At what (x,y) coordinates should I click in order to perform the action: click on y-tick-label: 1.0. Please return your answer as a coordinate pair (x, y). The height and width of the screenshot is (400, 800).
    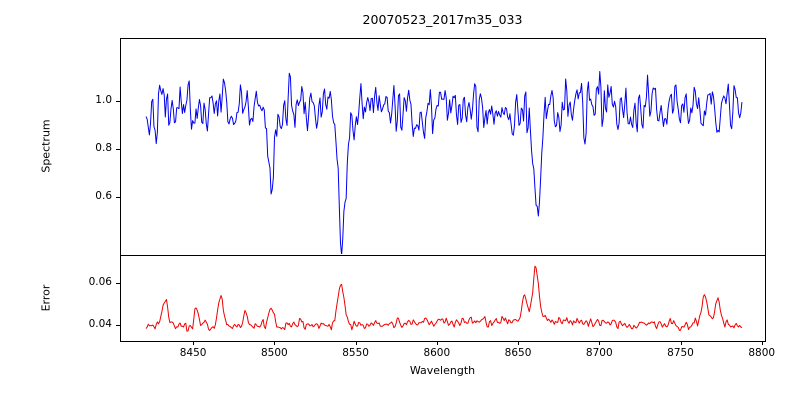
    Looking at the image, I should click on (103, 99).